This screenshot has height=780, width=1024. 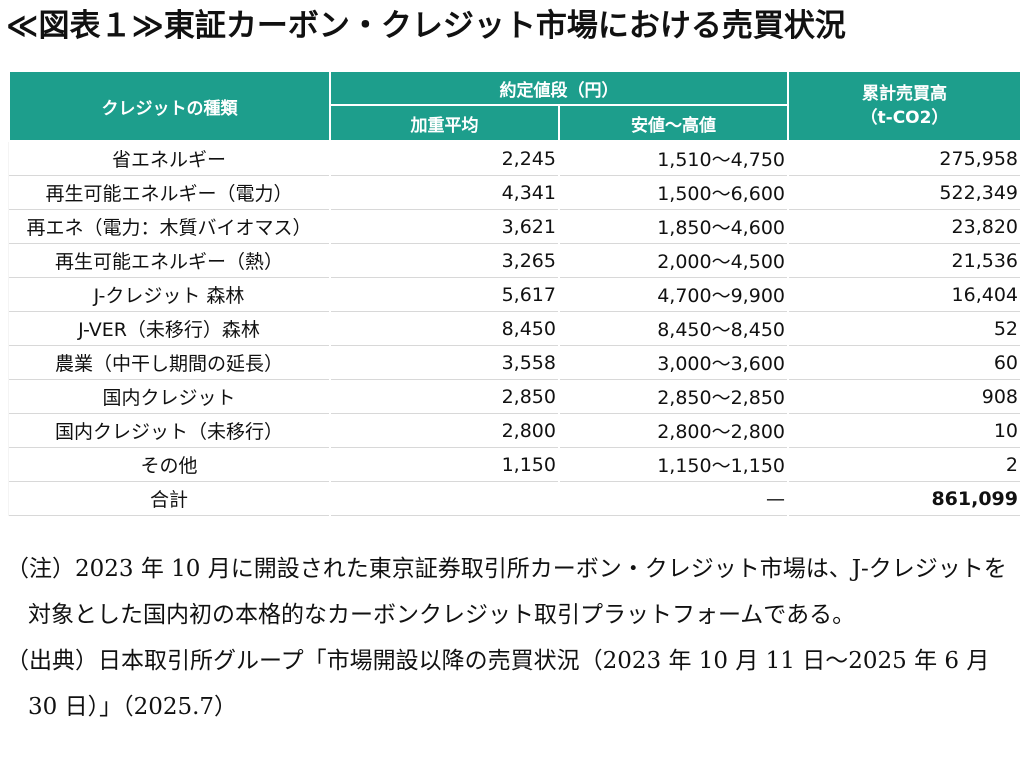 What do you see at coordinates (444, 123) in the screenshot?
I see `header-weighted-average: 加重平均` at bounding box center [444, 123].